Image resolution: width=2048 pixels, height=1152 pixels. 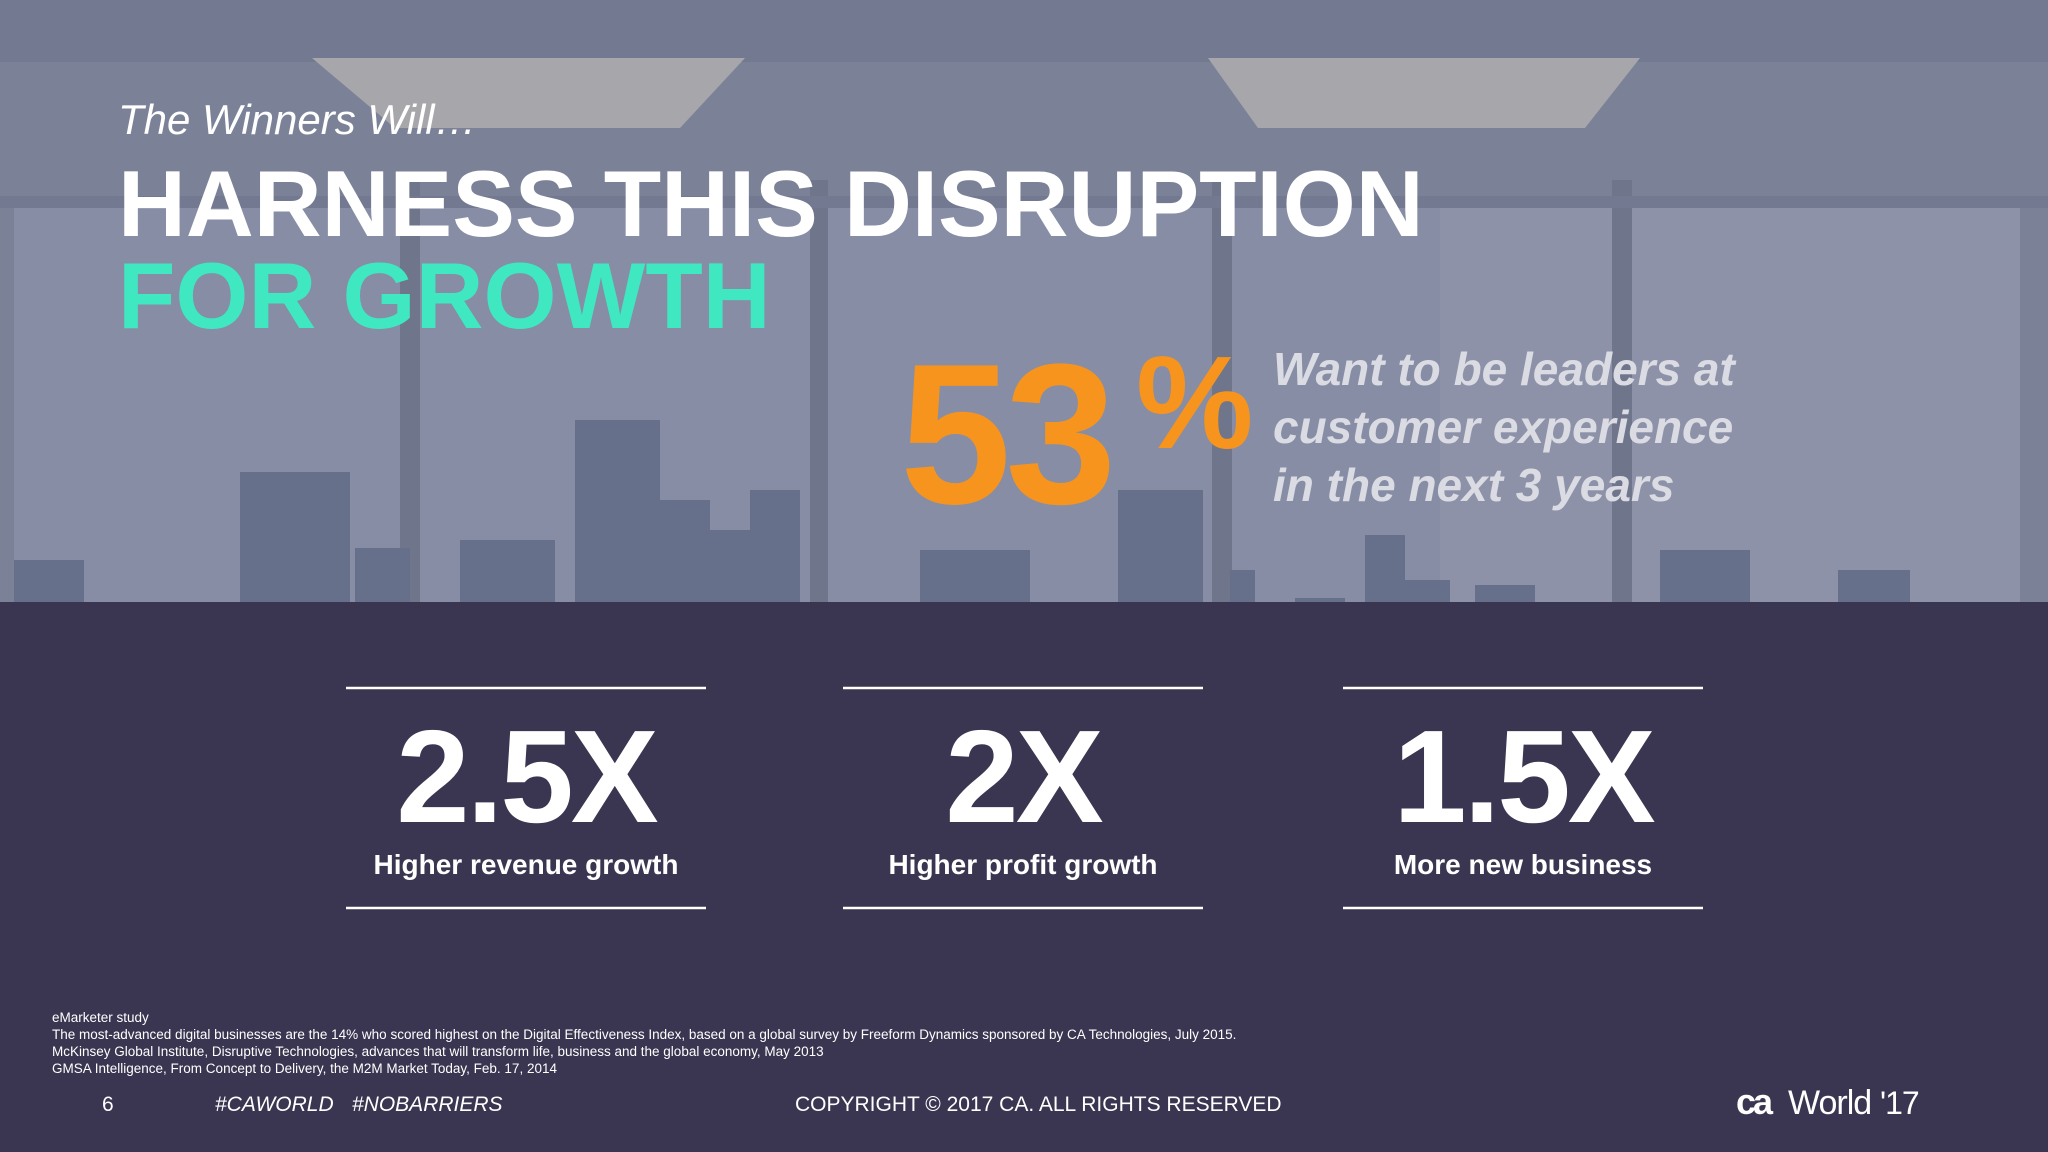 I want to click on stat-unit: %, so click(x=1194, y=402).